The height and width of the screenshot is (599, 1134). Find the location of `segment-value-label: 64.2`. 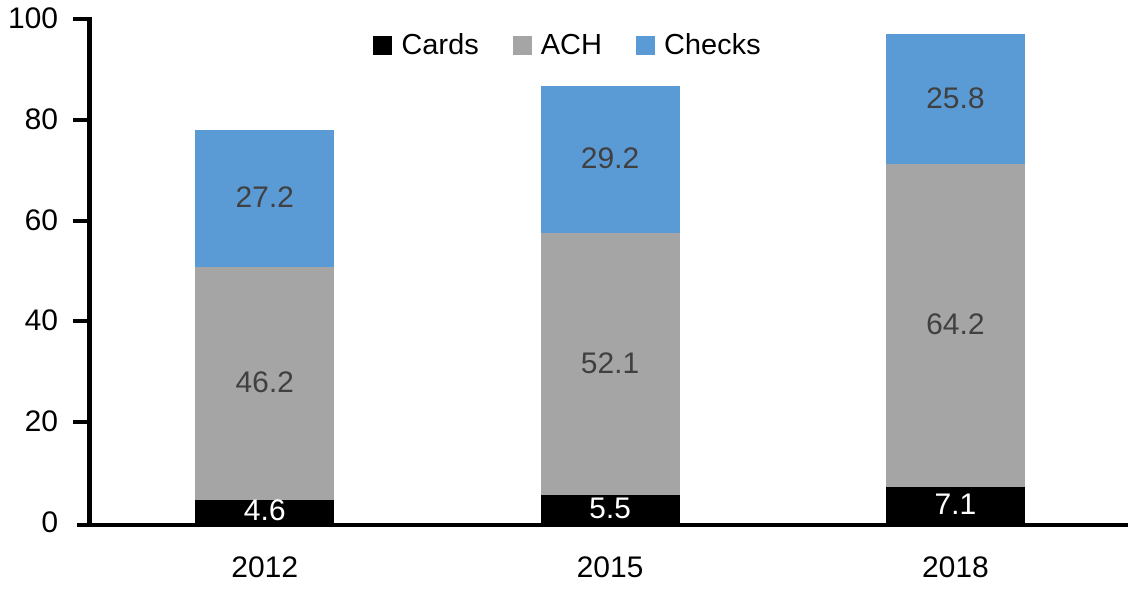

segment-value-label: 64.2 is located at coordinates (955, 325).